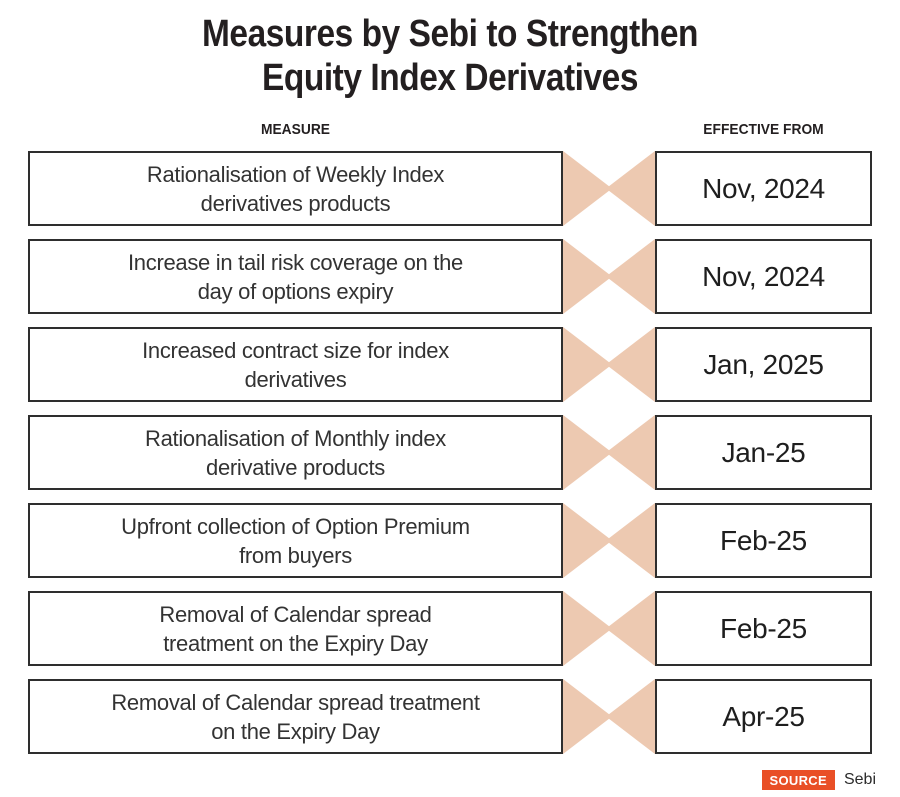 The image size is (900, 797). I want to click on column-headers: MEASURE EFFECTIVE FROM, so click(450, 129).